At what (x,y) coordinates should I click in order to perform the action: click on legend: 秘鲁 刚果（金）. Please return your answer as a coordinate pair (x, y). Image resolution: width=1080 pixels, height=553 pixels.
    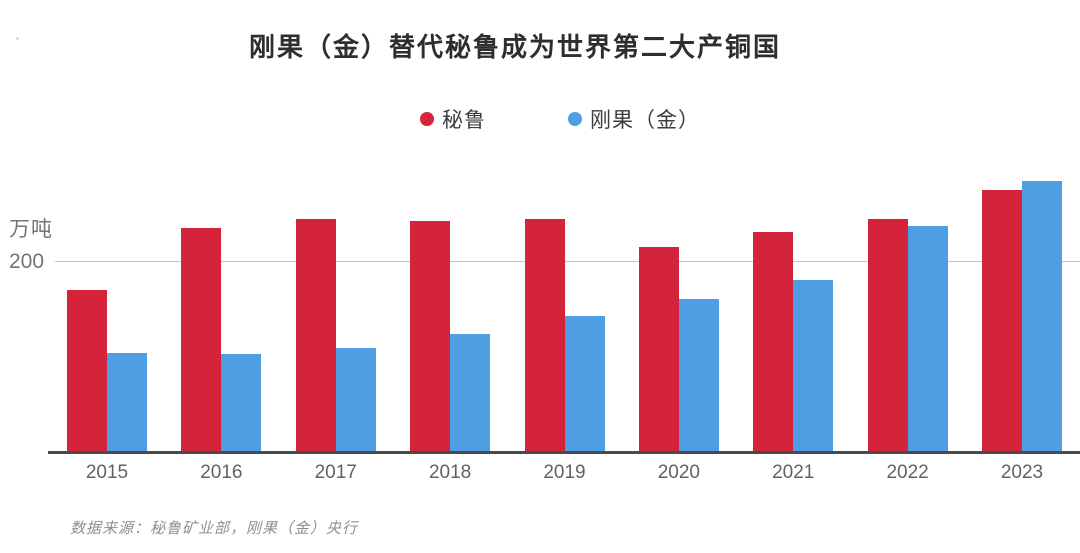
    Looking at the image, I should click on (560, 119).